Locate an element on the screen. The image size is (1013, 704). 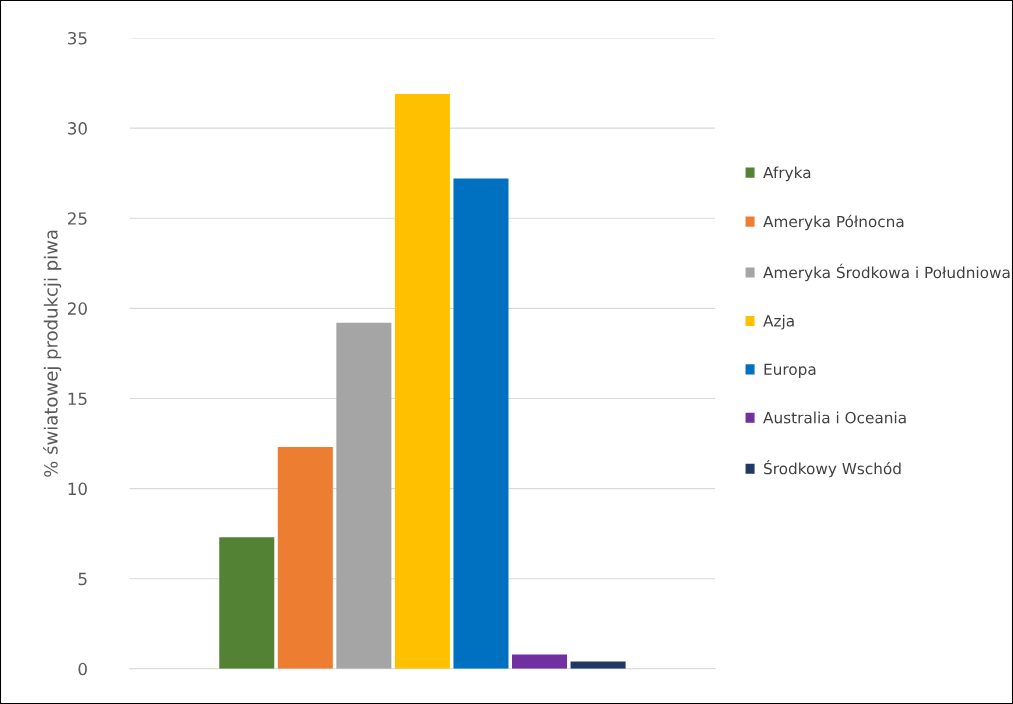
y-tick-label: 35 is located at coordinates (77, 38).